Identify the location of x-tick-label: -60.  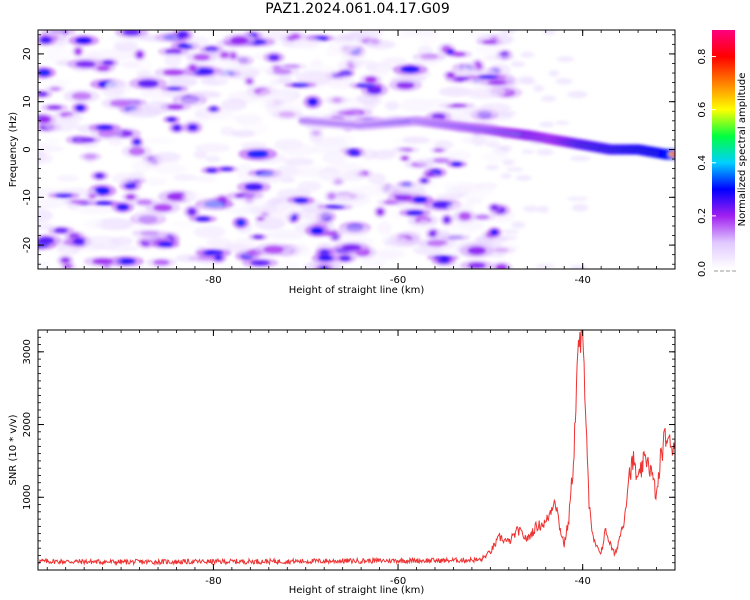
(398, 581).